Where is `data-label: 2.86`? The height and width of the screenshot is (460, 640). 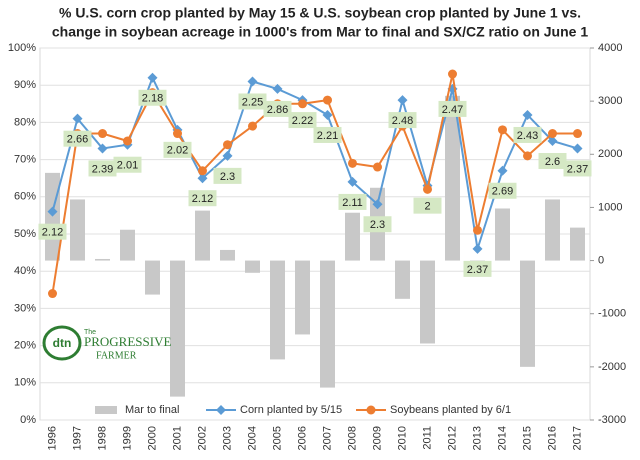 data-label: 2.86 is located at coordinates (277, 108).